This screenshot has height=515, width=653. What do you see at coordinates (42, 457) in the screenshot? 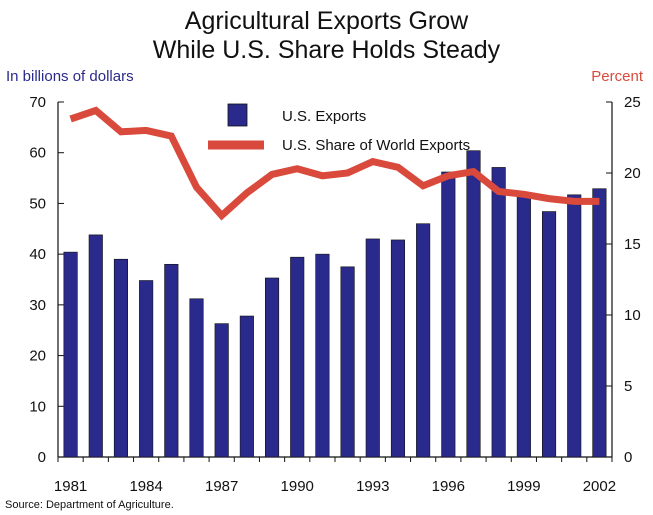
I see `left-tick-label: 0` at bounding box center [42, 457].